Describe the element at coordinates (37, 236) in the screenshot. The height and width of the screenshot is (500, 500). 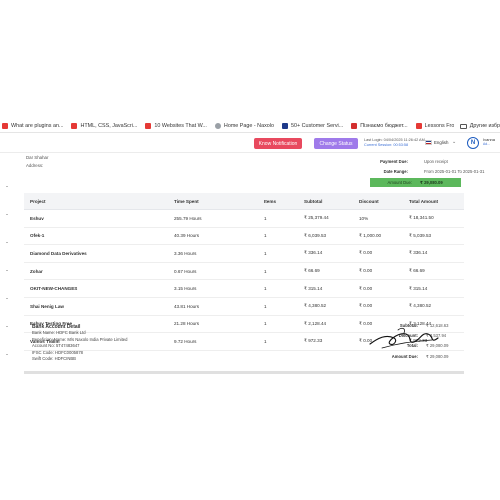
I see `cell-project: Ofek-1` at that location.